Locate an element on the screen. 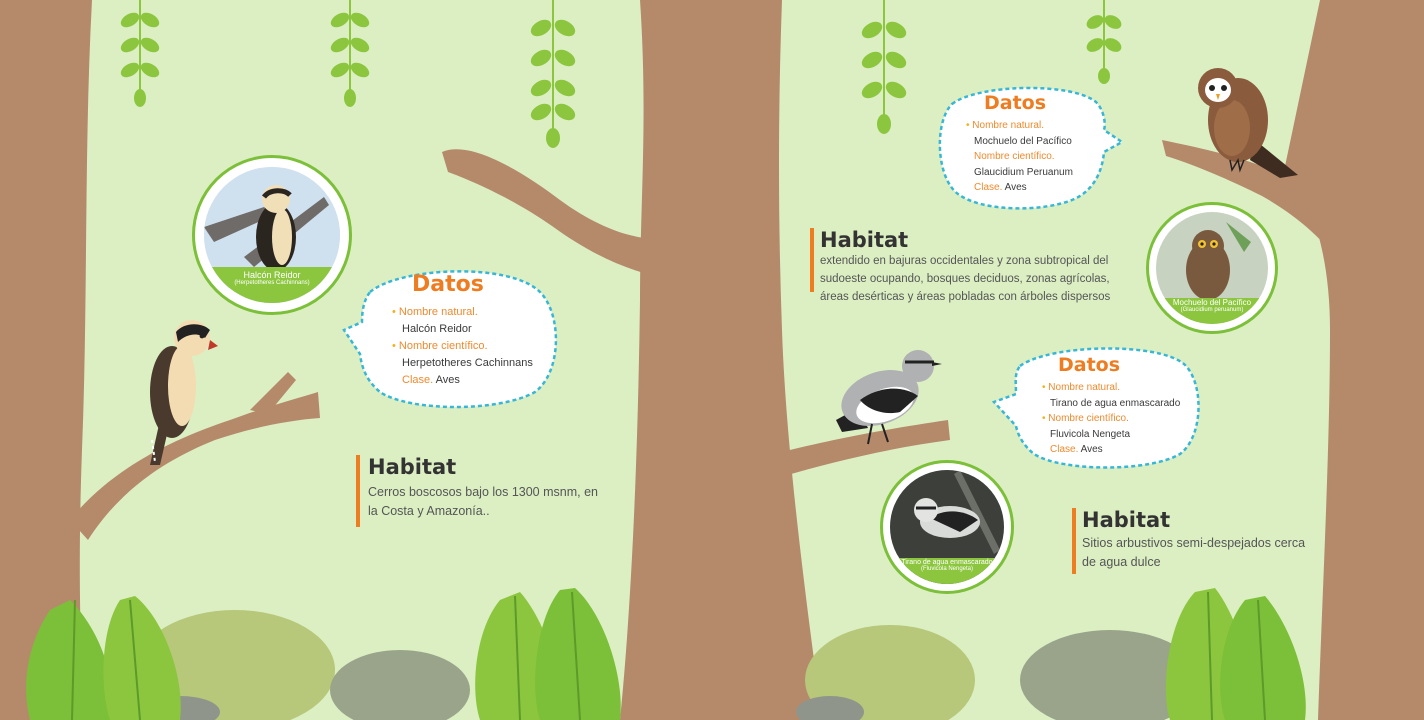 This screenshot has width=1424, height=720. vines is located at coordinates (621, 74).